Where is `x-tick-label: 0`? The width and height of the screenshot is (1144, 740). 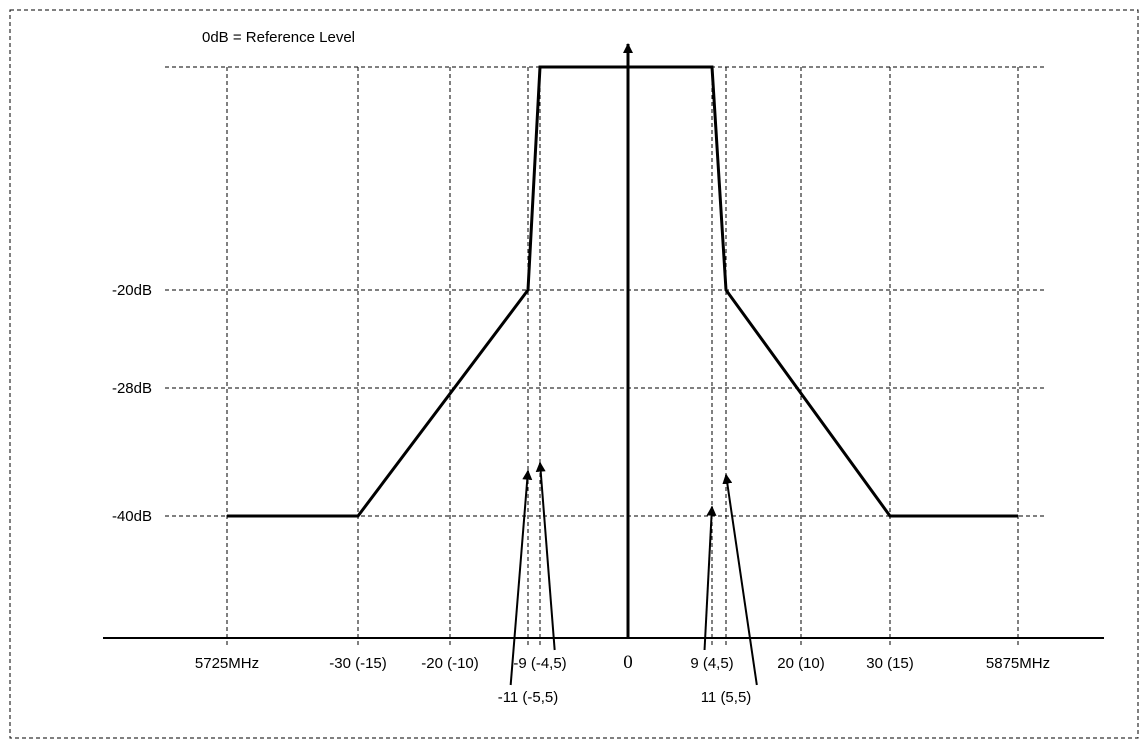
x-tick-label: 0 is located at coordinates (628, 662).